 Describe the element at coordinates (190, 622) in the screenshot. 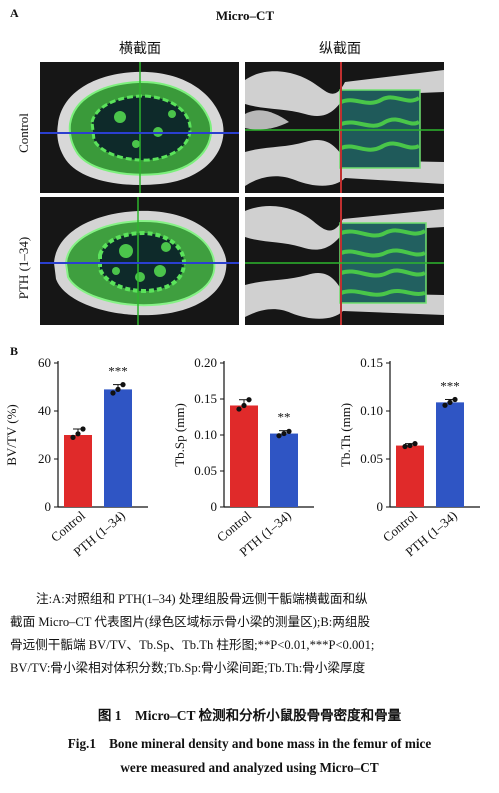

I see `note-line-2: 截面 Micro–CT 代表图片(绿色区域标示骨小梁的测量区);B:两组股` at that location.